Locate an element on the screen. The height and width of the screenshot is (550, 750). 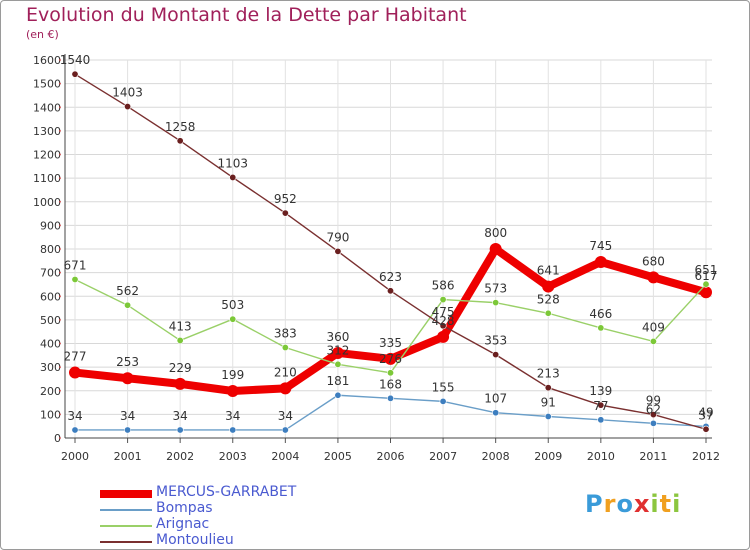
legend-label-bompas: Bompas is located at coordinates (184, 508).